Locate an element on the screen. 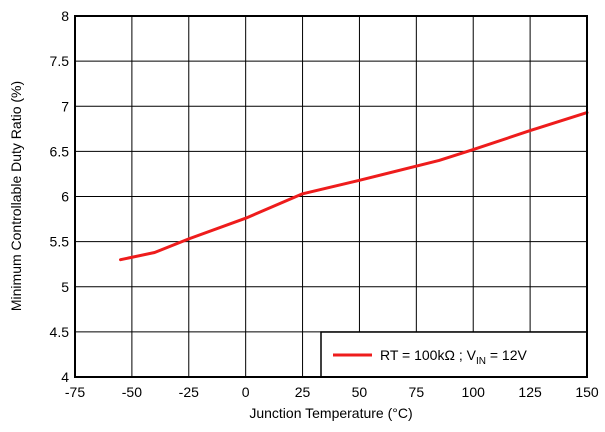 This screenshot has height=432, width=605. y-tick-label: 4.5 is located at coordinates (60, 332).